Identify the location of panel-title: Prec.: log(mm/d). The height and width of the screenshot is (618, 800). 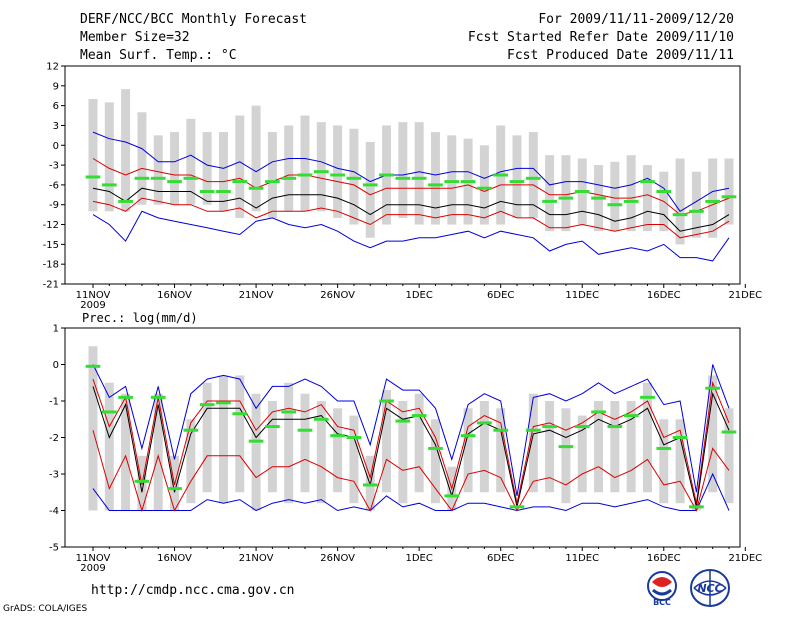
(140, 318).